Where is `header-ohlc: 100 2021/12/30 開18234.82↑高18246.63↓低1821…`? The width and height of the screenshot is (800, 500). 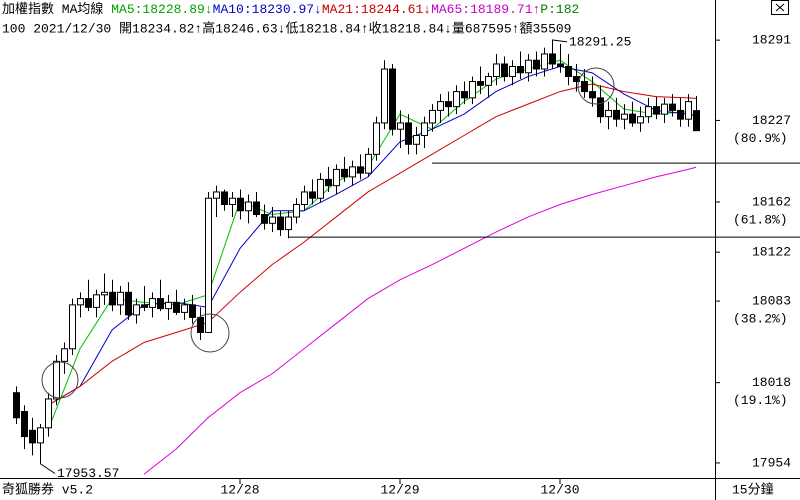 header-ohlc: 100 2021/12/30 開18234.82↑高18246.63↓低1821… is located at coordinates (286, 28).